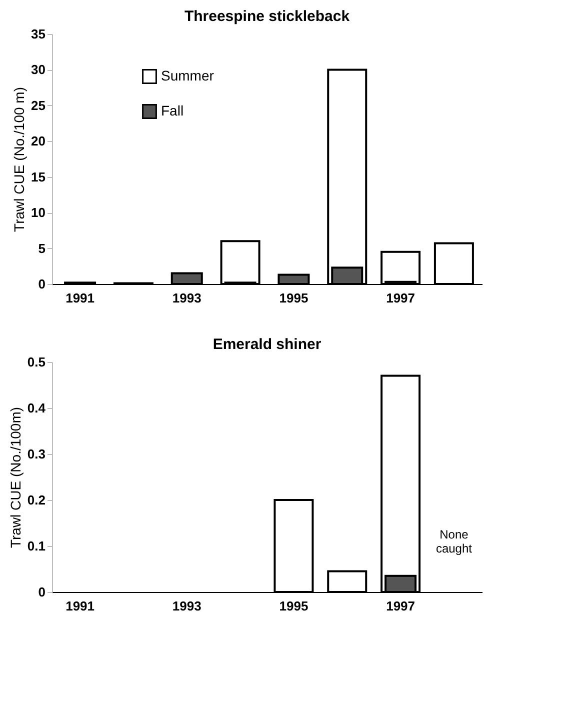  Describe the element at coordinates (38, 70) in the screenshot. I see `y-tick-label: 30` at that location.